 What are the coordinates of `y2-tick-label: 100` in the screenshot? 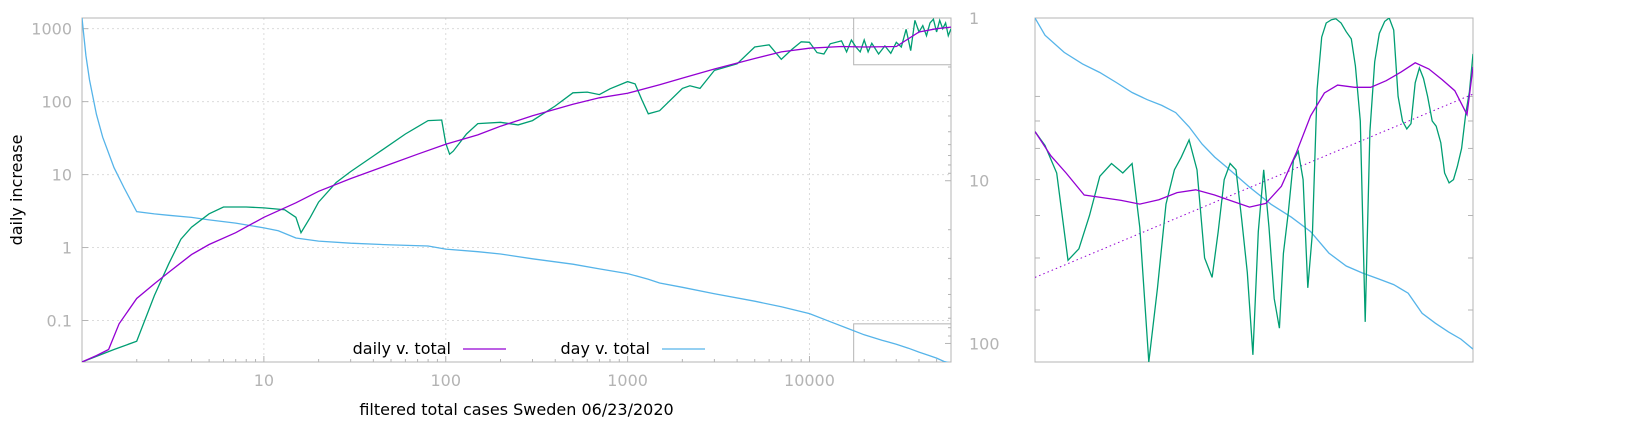 It's located at (984, 343).